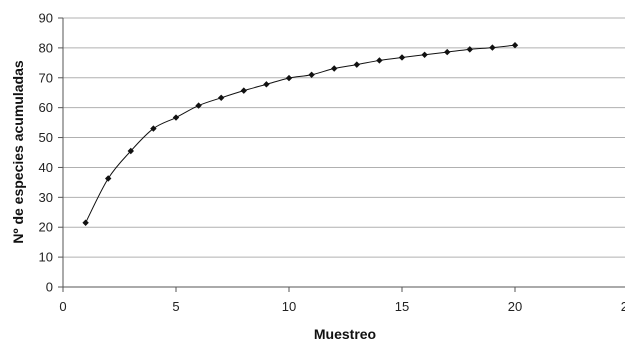 This screenshot has width=625, height=343. What do you see at coordinates (46, 257) in the screenshot?
I see `y-tick-label-10: 10` at bounding box center [46, 257].